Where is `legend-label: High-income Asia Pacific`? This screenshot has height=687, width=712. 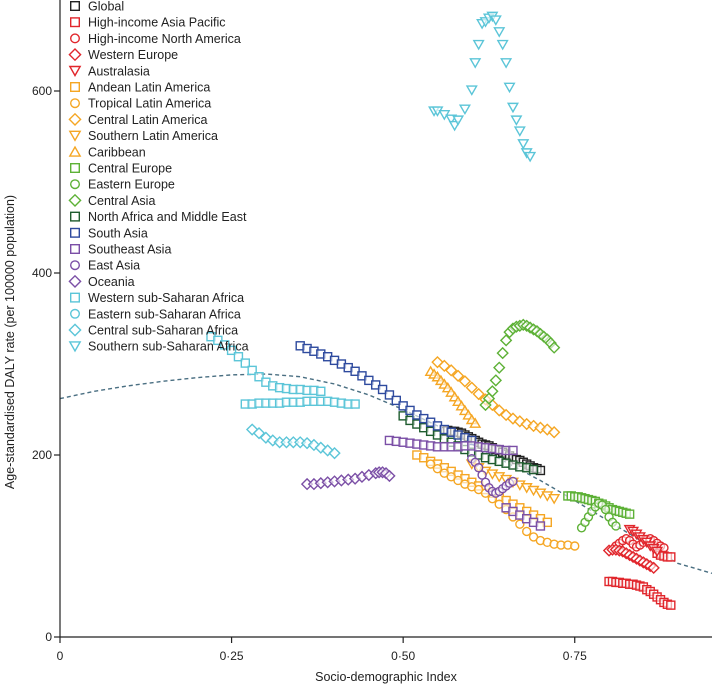
legend-label: High-income Asia Pacific is located at coordinates (157, 23).